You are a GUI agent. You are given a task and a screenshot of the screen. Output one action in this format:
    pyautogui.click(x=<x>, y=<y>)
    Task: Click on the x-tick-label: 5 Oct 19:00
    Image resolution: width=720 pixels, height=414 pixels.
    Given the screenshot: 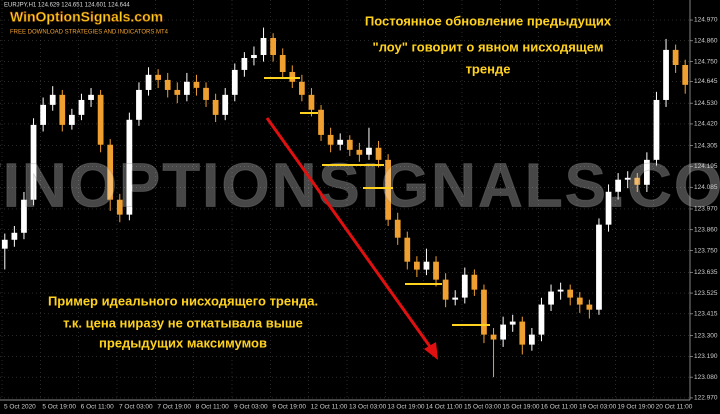 What is the action you would take?
    pyautogui.click(x=59, y=407)
    